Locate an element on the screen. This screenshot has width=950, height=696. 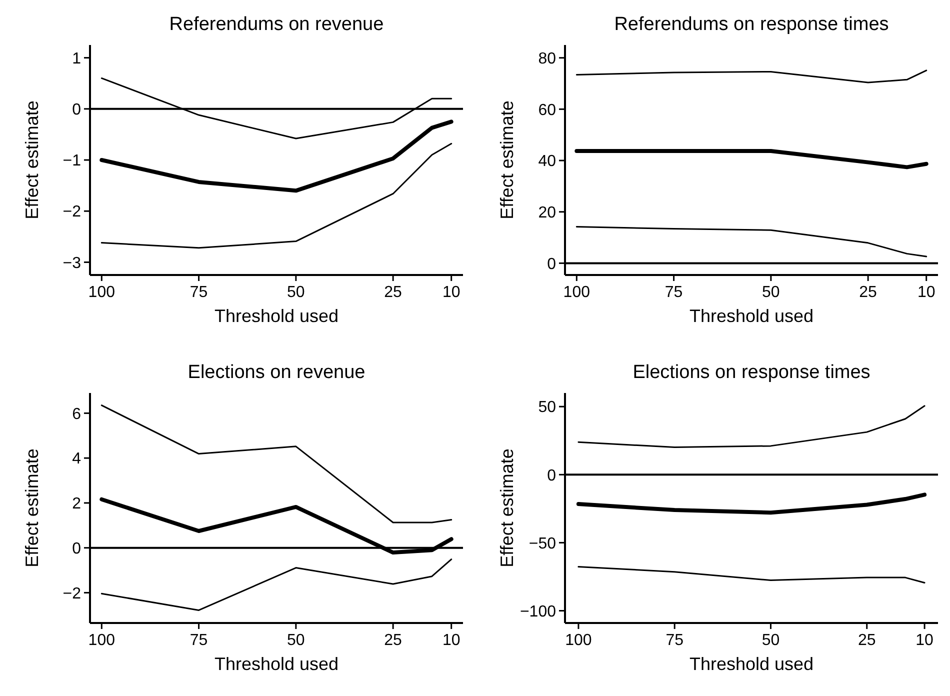
y-tick-label: −1 is located at coordinates (72, 161).